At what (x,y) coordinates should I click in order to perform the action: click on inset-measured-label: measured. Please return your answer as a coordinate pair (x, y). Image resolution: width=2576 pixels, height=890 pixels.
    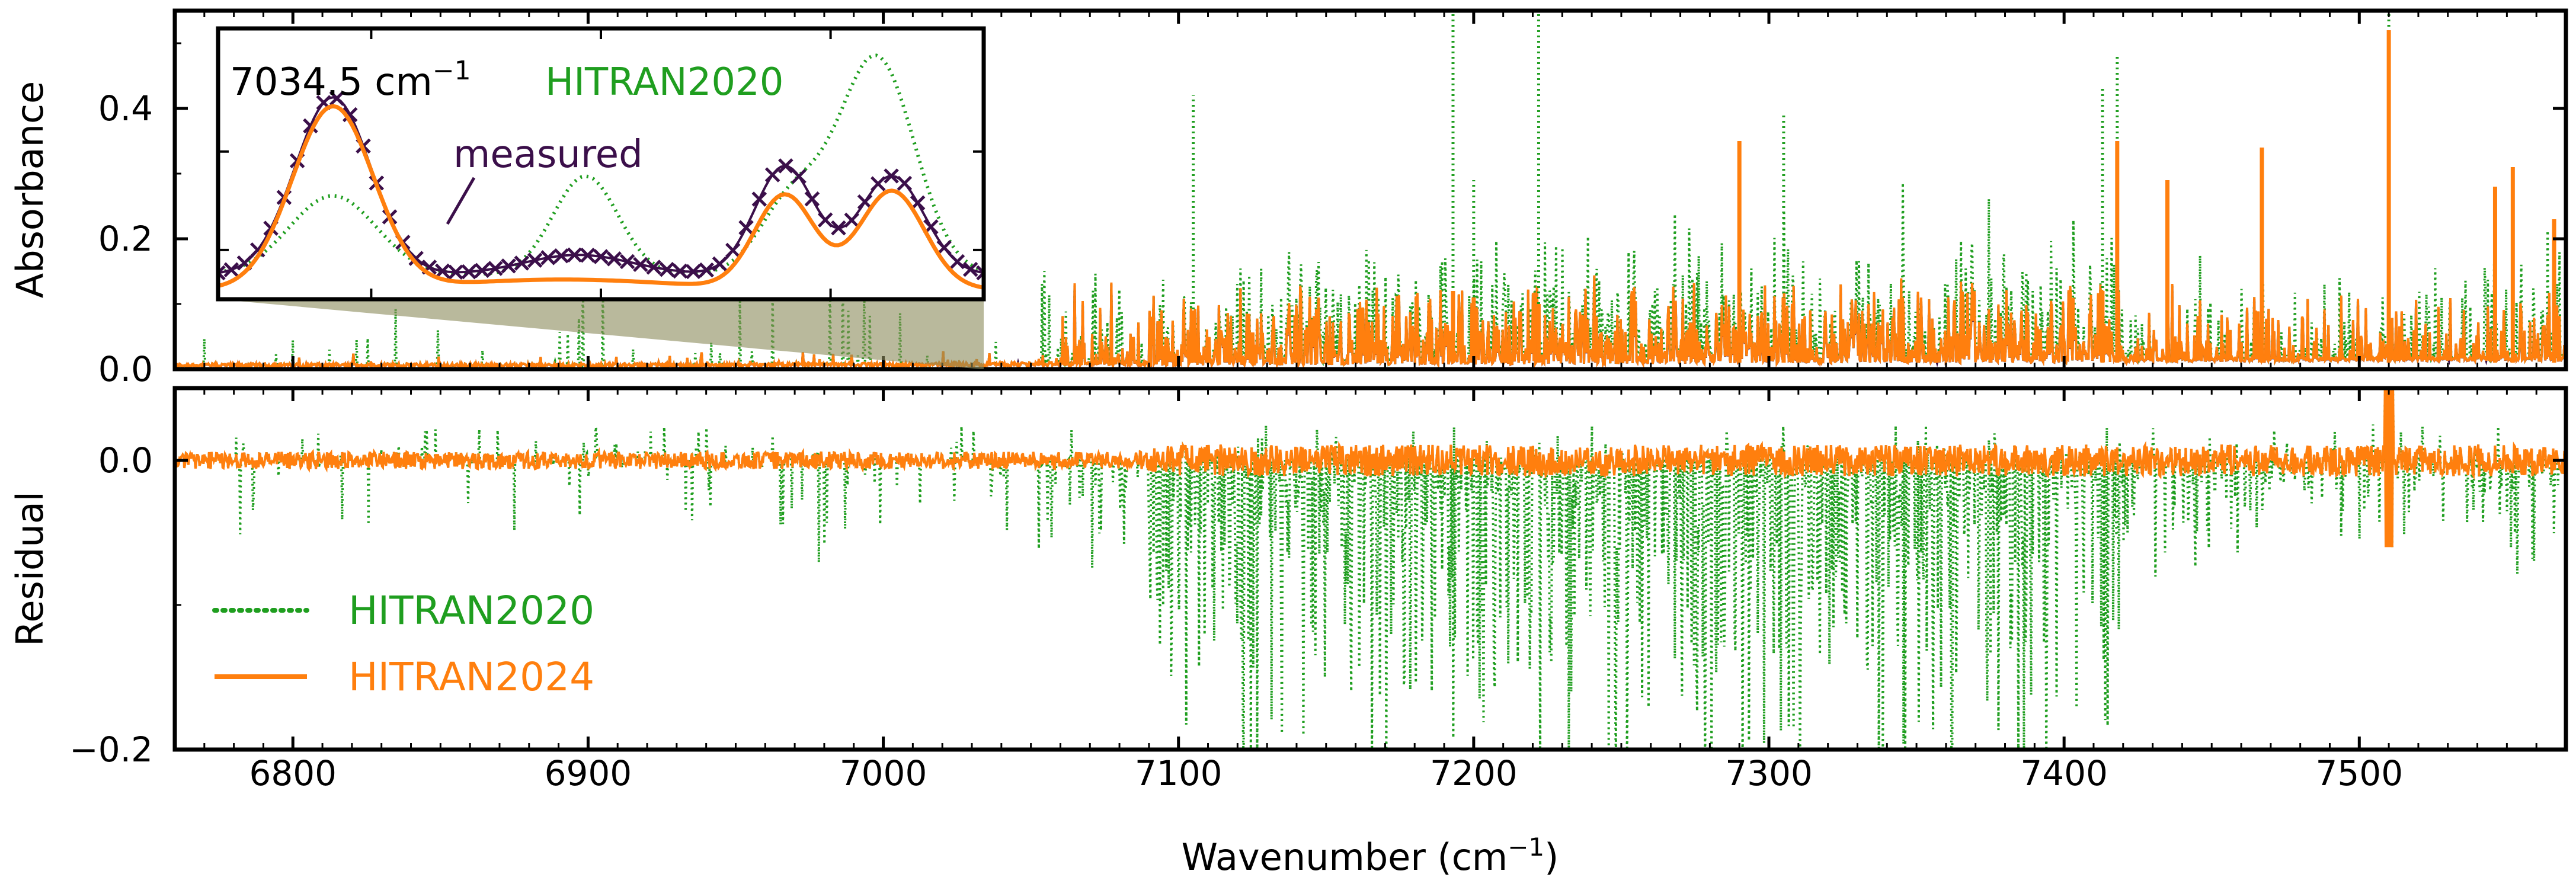
    Looking at the image, I should click on (548, 155).